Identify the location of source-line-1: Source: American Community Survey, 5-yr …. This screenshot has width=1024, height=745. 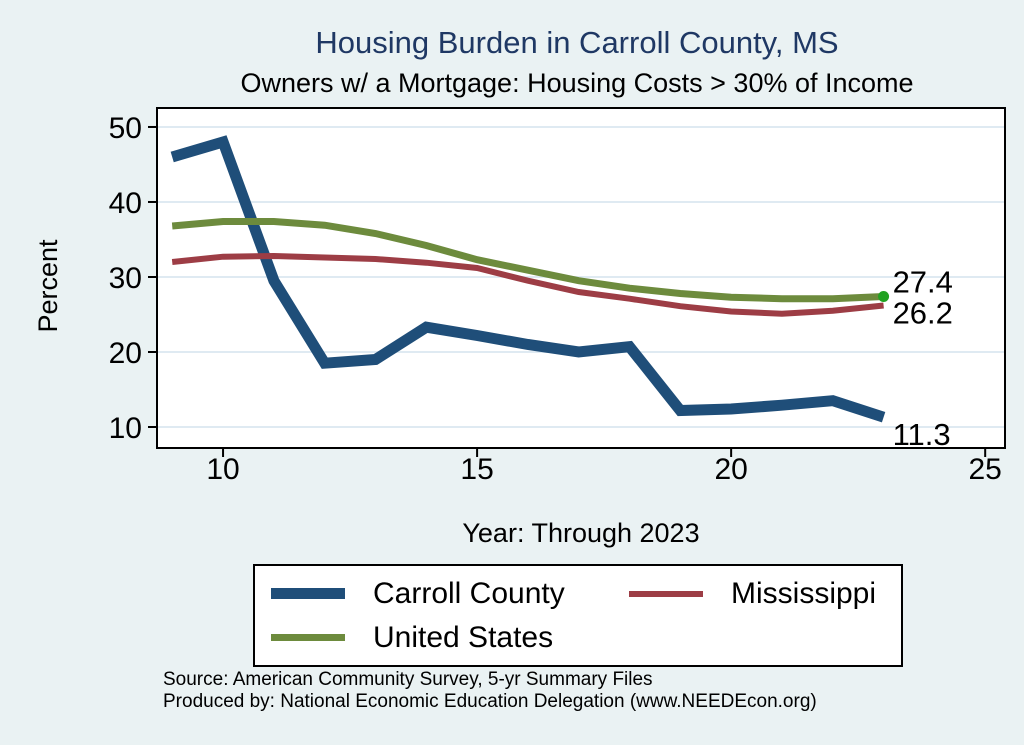
(408, 679).